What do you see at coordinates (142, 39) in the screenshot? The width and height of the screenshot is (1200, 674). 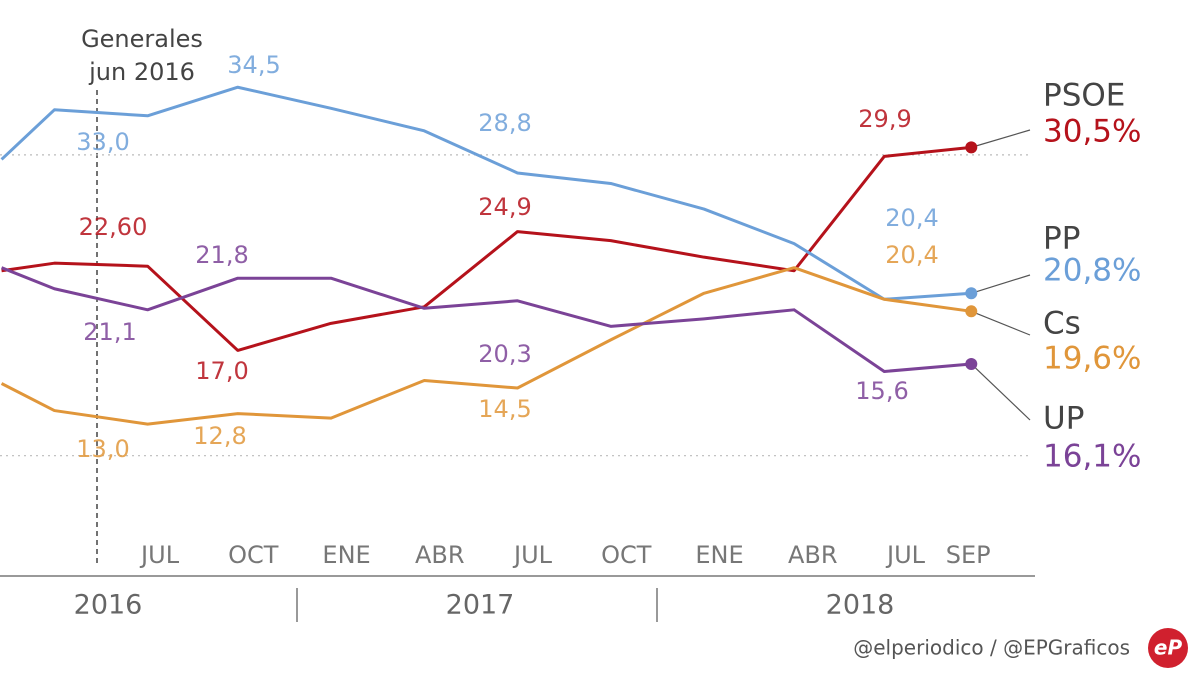 I see `annotation: Generales` at bounding box center [142, 39].